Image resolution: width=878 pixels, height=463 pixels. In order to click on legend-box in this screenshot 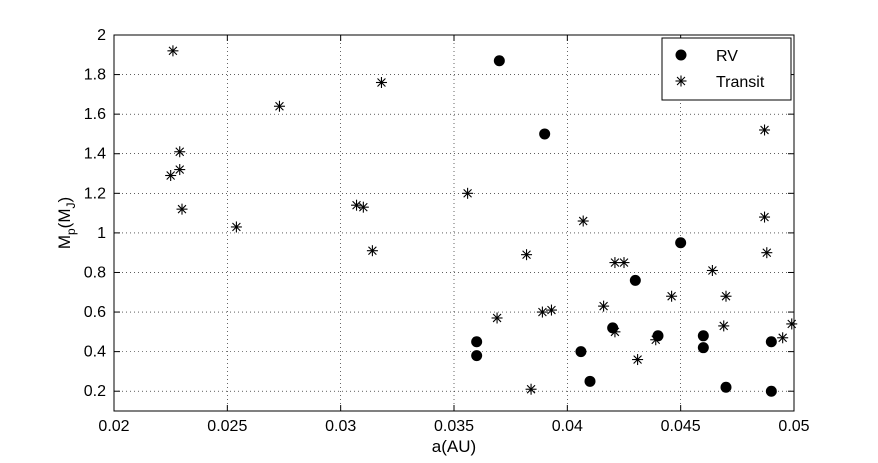, I will do `click(726, 69)`.